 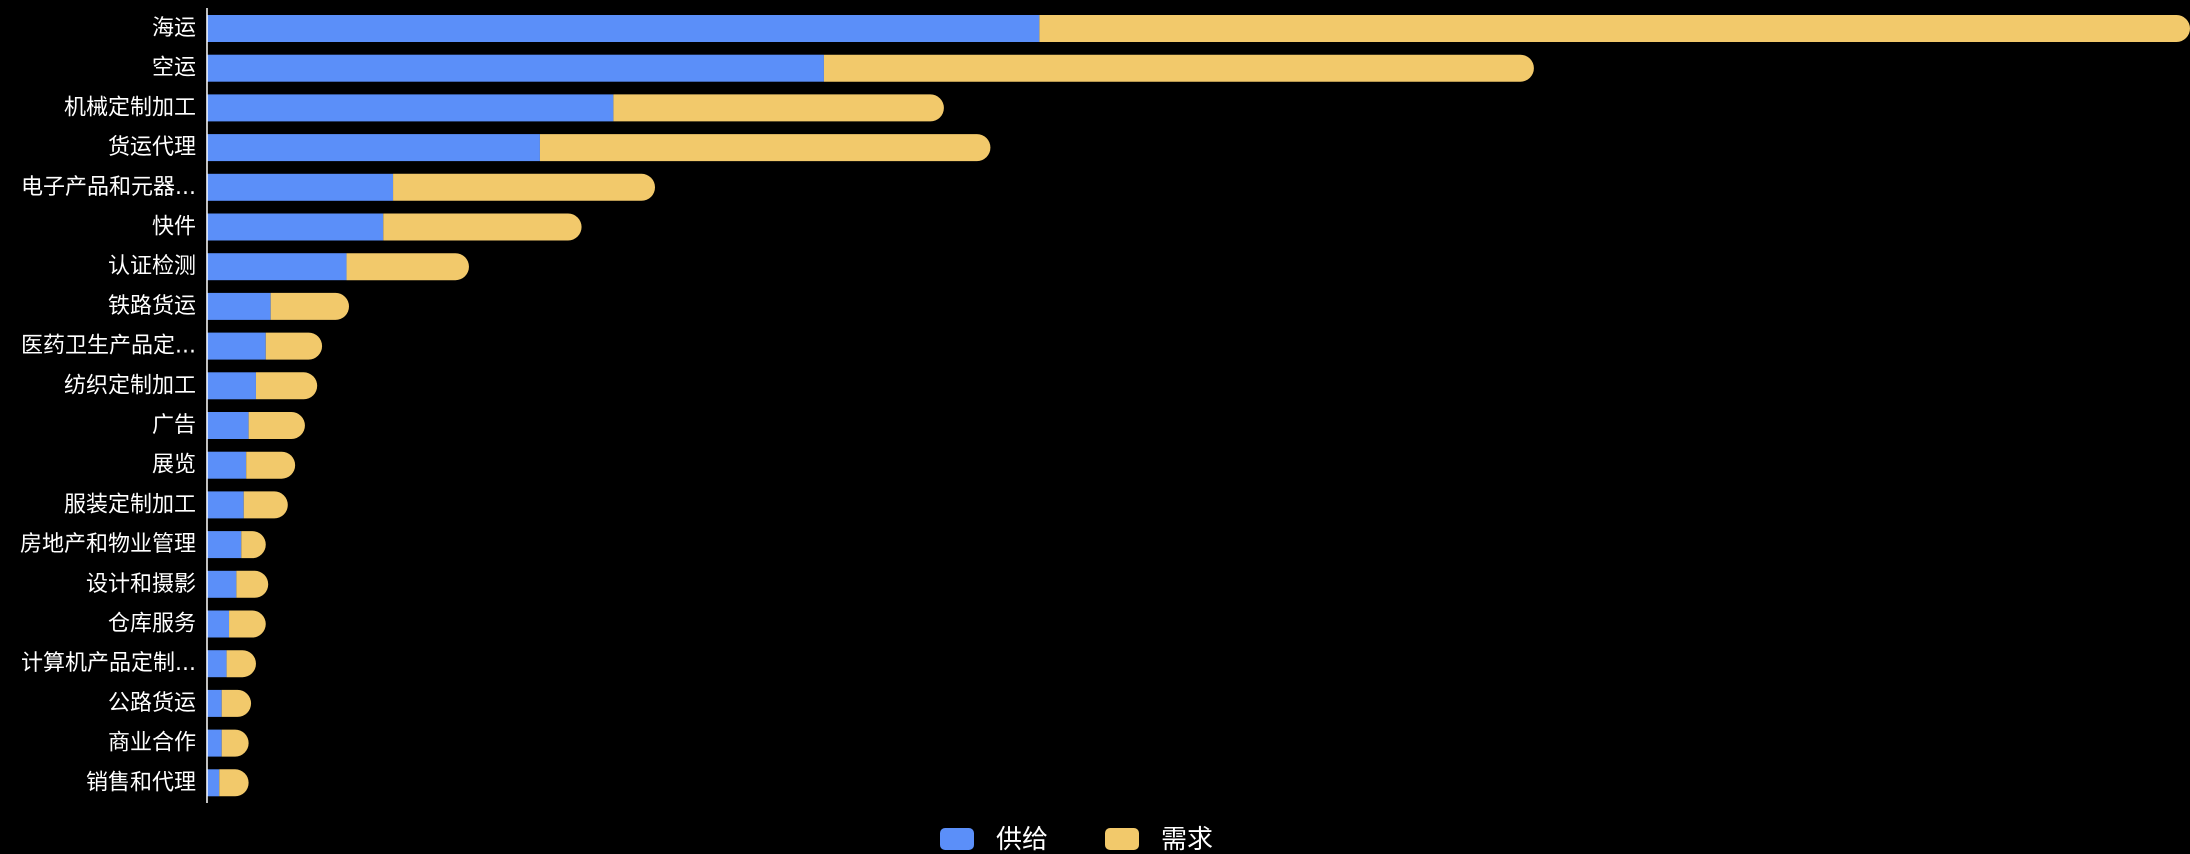 What do you see at coordinates (1122, 839) in the screenshot?
I see `legend-swatch-demand` at bounding box center [1122, 839].